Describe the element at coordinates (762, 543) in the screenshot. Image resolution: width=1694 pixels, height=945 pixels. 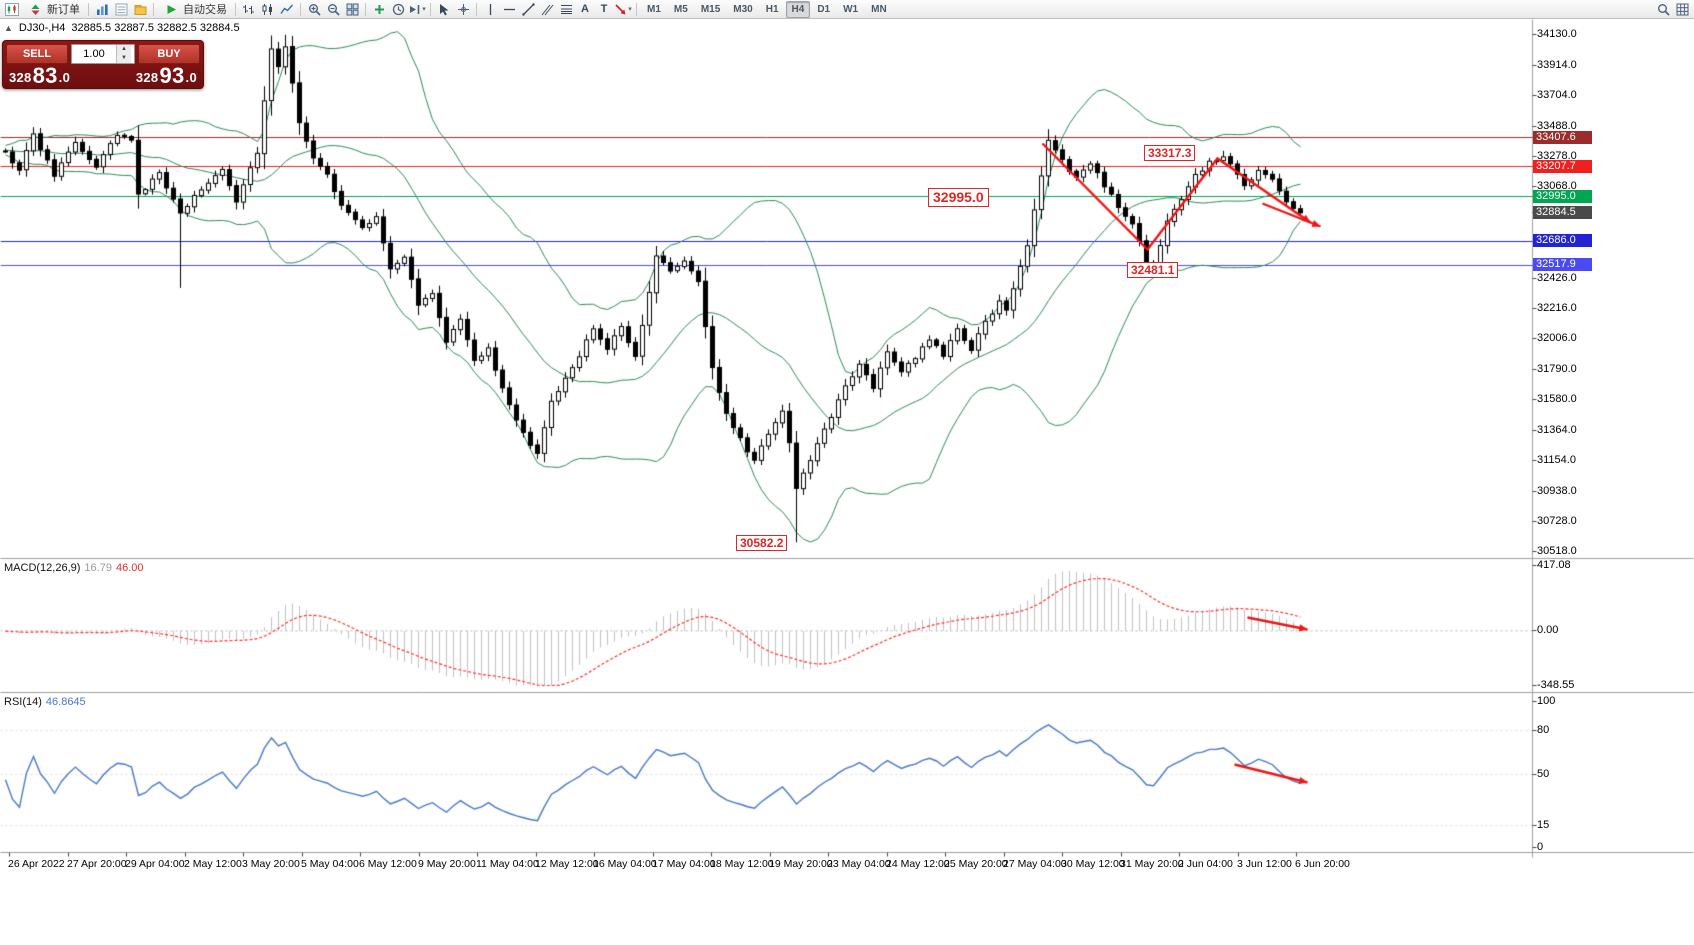
I see `price-annotation: 30582.2` at that location.